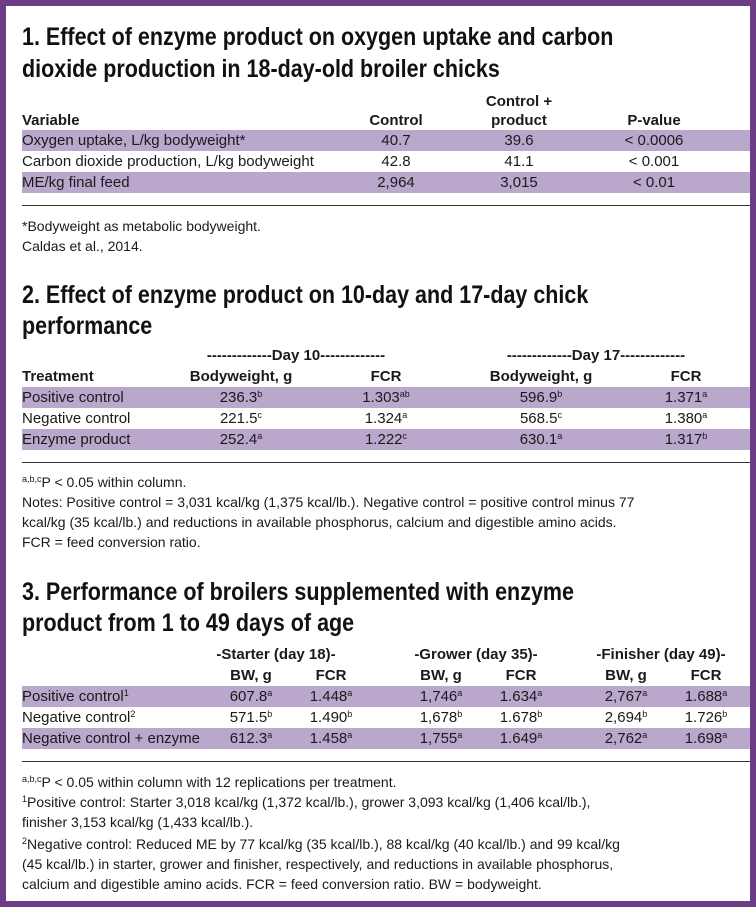  Describe the element at coordinates (654, 120) in the screenshot. I see `t1-header-pvalue: P-value` at that location.